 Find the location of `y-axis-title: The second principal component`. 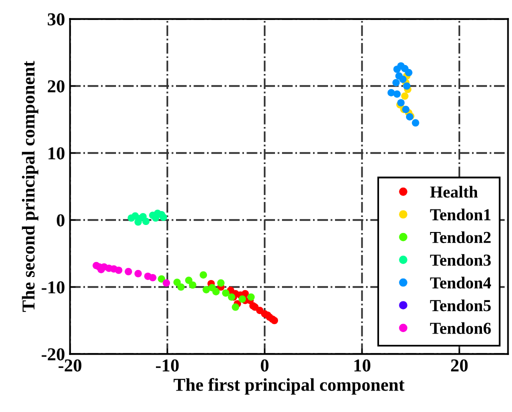

y-axis-title: The second principal component is located at coordinates (30, 186).